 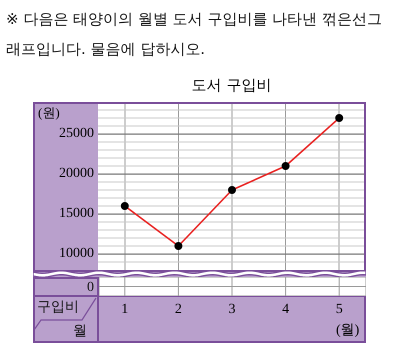 I want to click on x-tick-label: 1, so click(x=125, y=310).